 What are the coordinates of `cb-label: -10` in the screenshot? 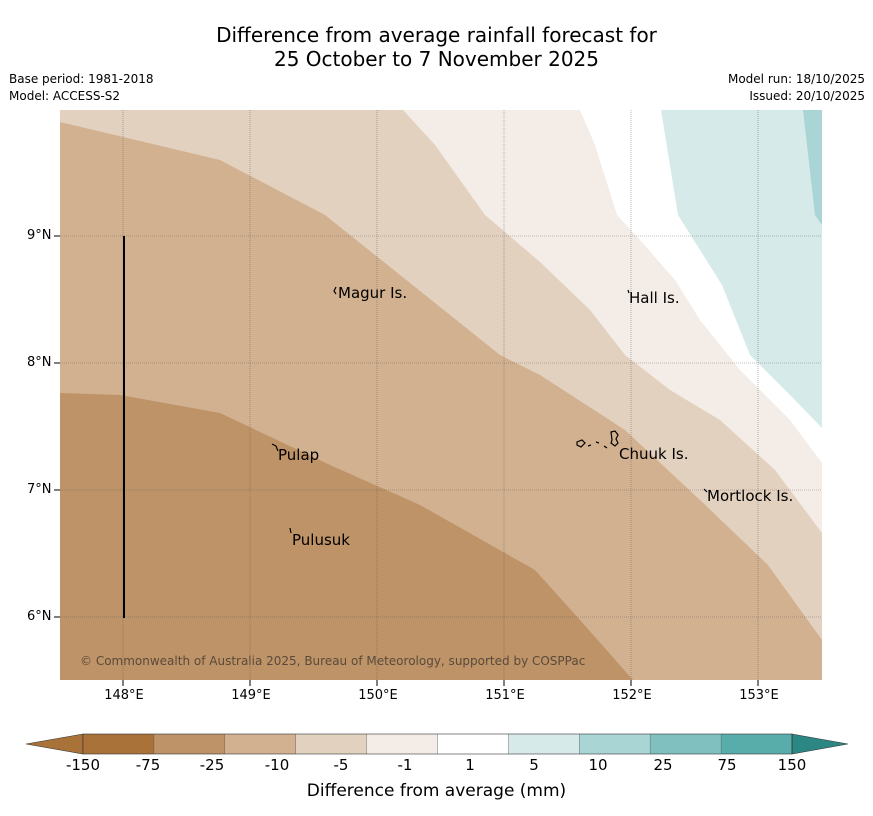 It's located at (277, 765).